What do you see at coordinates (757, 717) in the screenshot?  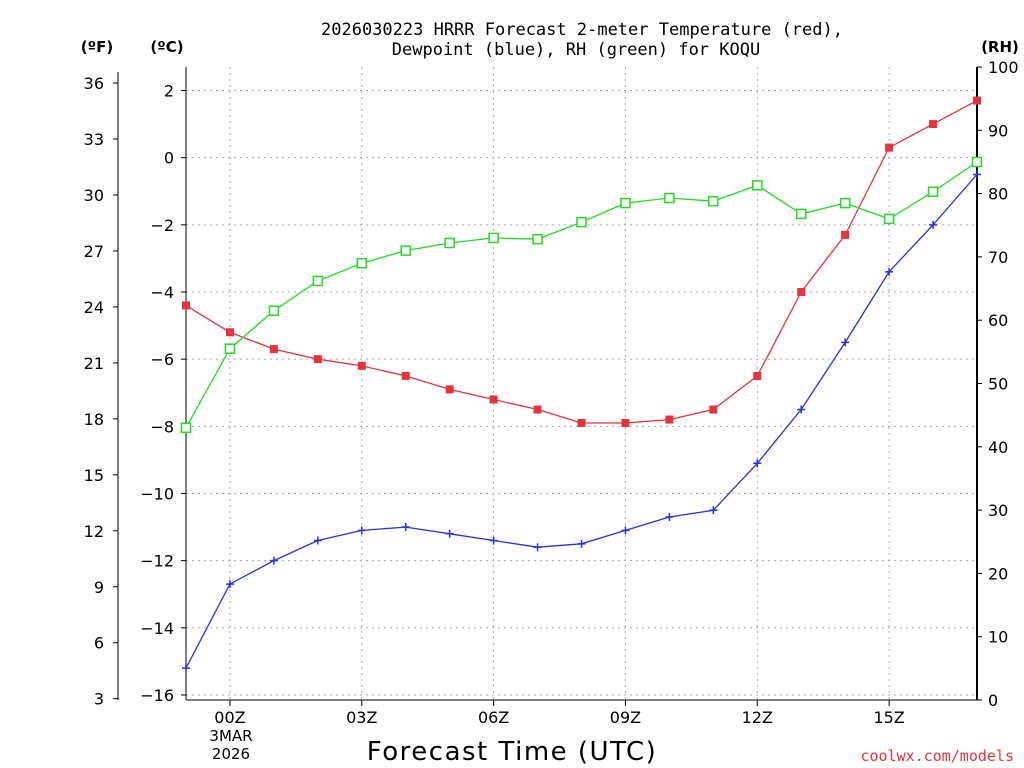 I see `x-tick-label: 12Z` at bounding box center [757, 717].